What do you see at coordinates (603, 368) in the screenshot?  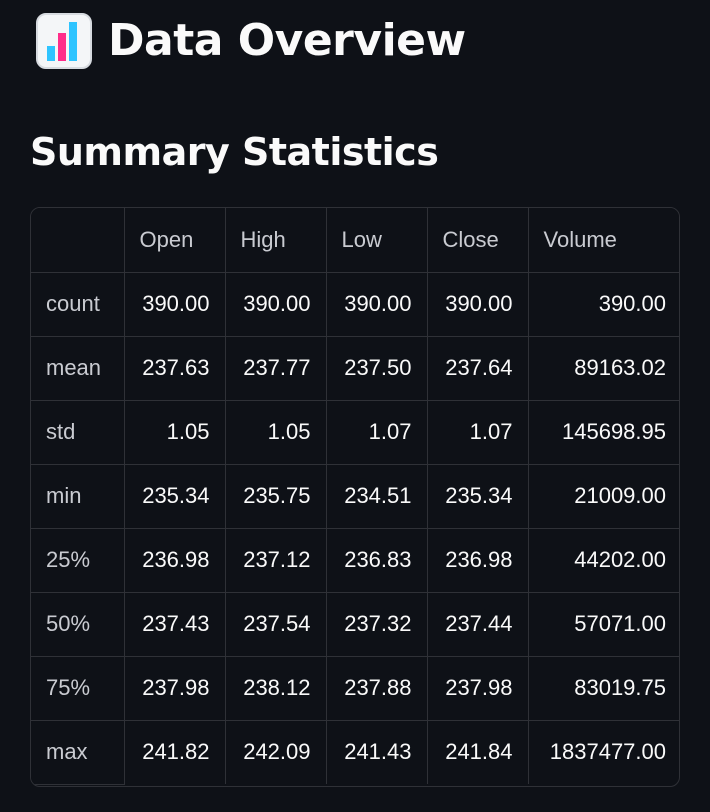 I see `table-cell: 89163.02` at bounding box center [603, 368].